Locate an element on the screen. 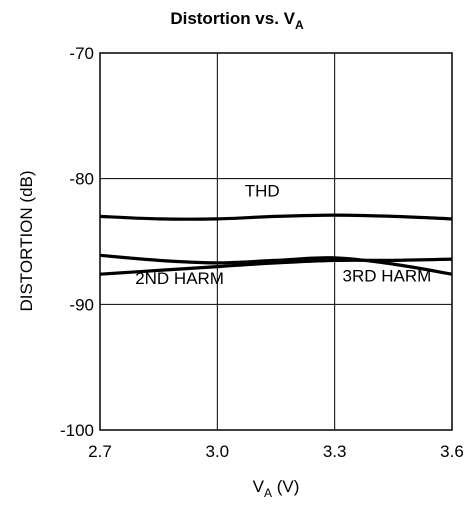  x-axis-label: VA (V) is located at coordinates (276, 488).